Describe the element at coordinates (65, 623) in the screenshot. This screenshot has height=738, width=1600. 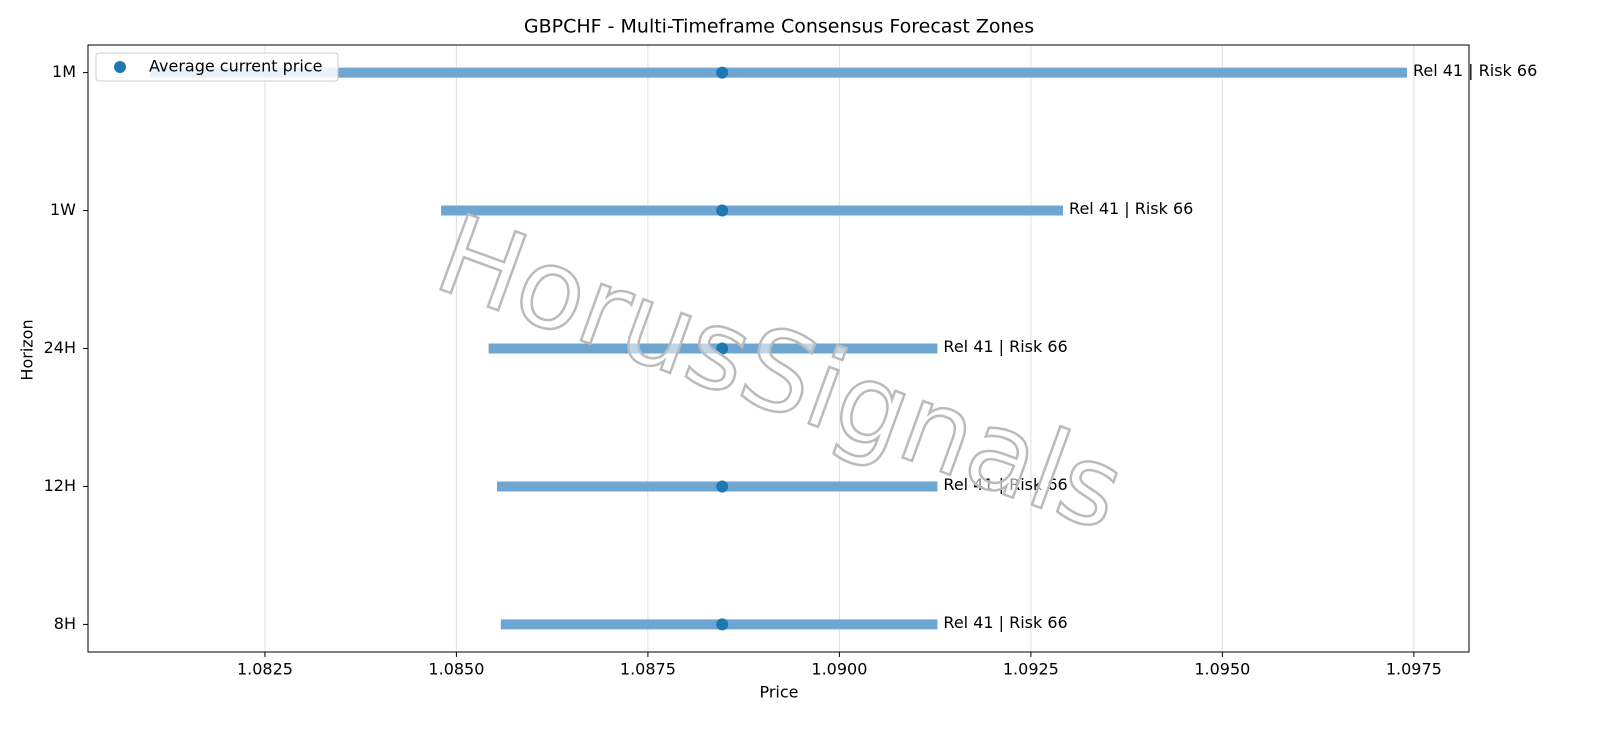
I see `y-tick-label: 8H` at that location.